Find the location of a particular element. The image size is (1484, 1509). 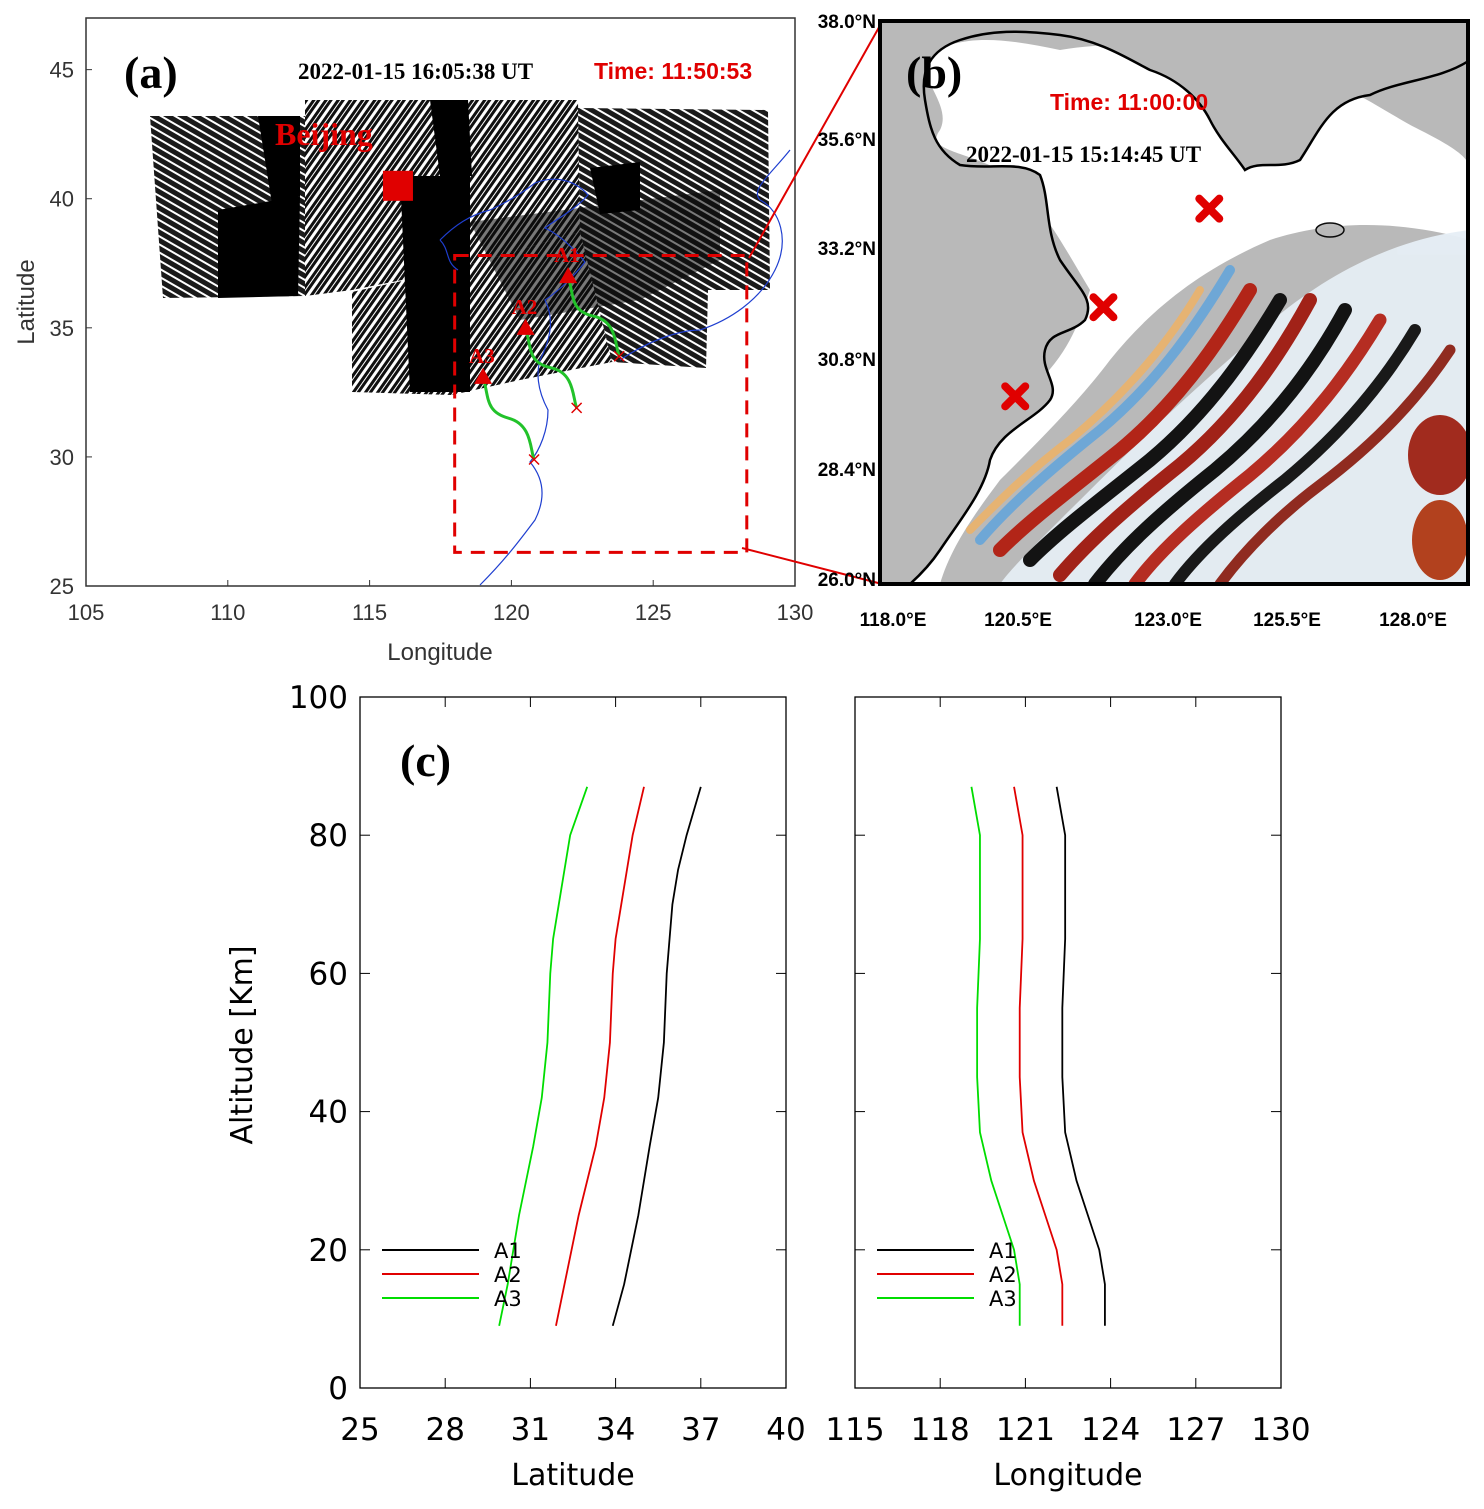

x-axis-label-c-right: Longitude is located at coordinates (1067, 1475).